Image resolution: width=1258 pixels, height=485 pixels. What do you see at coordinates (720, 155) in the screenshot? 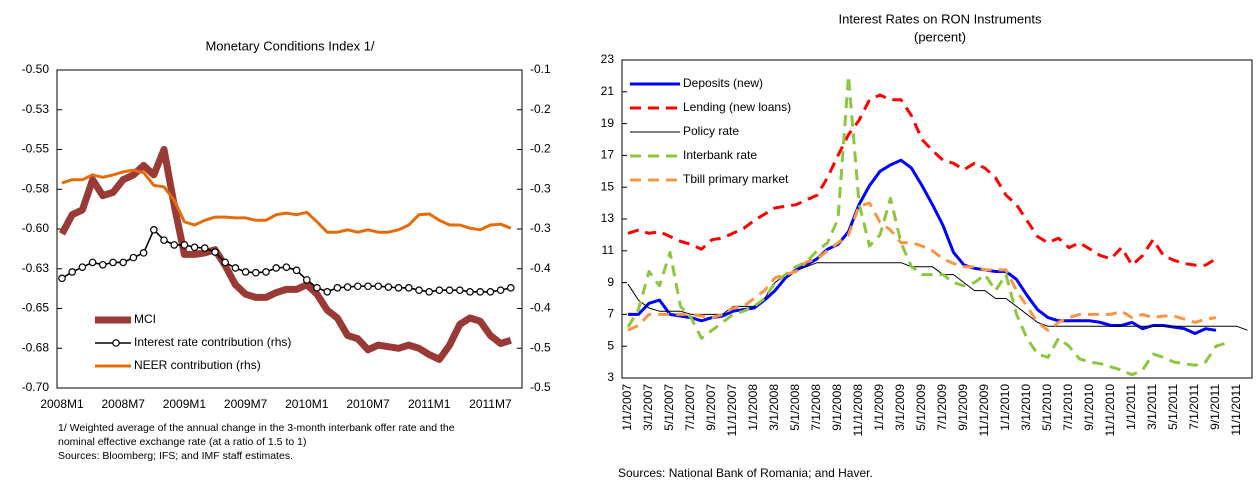
I see `legend-label: Interbank rate` at bounding box center [720, 155].